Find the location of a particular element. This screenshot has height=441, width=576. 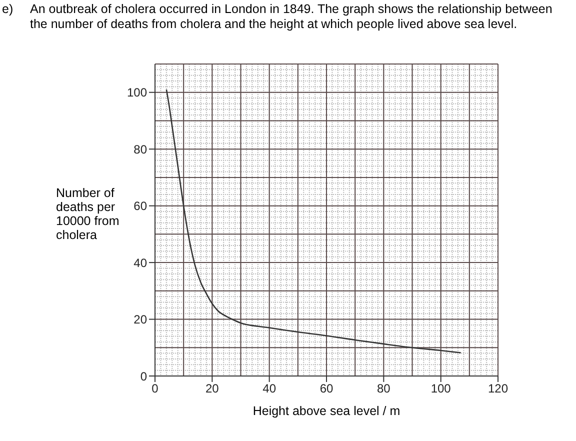

chart-title: An outbreak of cholera occurred in London in 1849. The graph shows the relationship between the number of deaths from cholera and the height at which people lived above sea level. is located at coordinates (292, 17).